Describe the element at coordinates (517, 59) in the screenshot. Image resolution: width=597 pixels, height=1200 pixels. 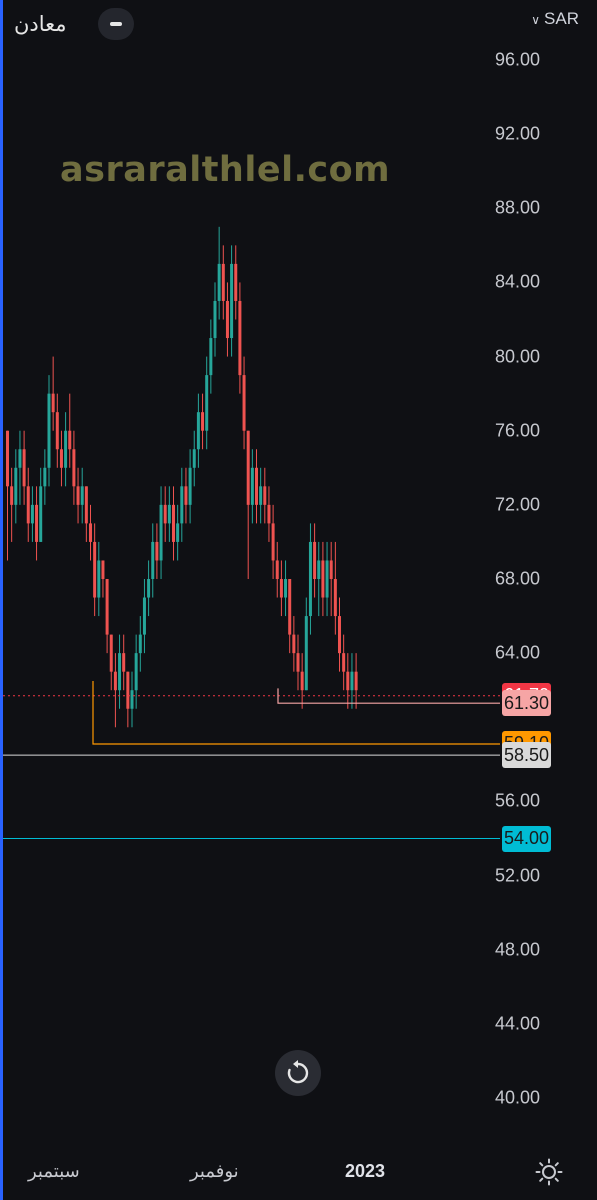
I see `price-tick-label: 96.00` at that location.